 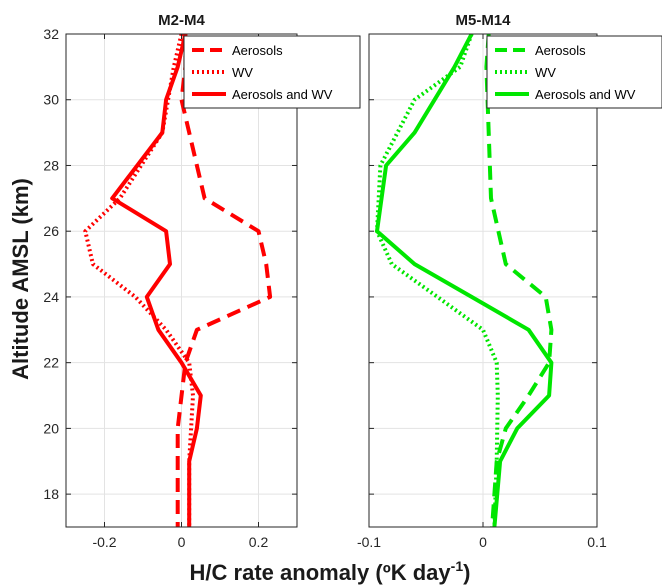 What do you see at coordinates (51, 165) in the screenshot?
I see `y-tick-label: 28` at bounding box center [51, 165].